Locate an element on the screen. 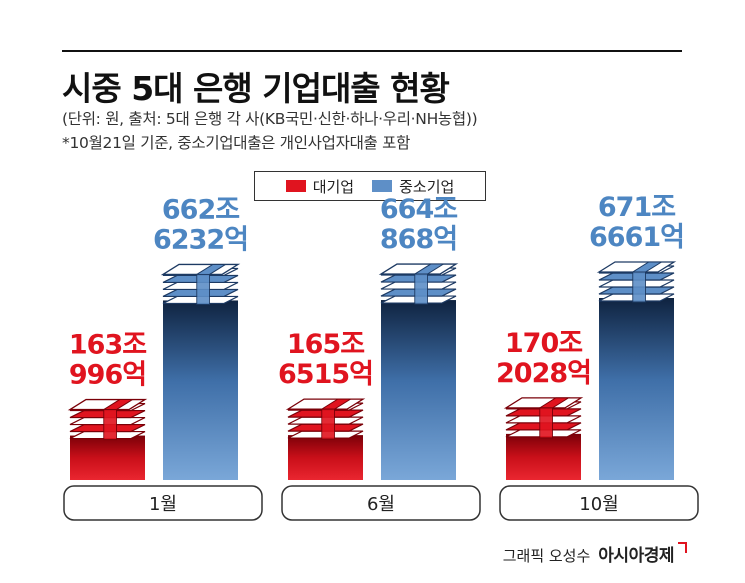  large-bar-0-label-eok: 996억 is located at coordinates (107, 375).